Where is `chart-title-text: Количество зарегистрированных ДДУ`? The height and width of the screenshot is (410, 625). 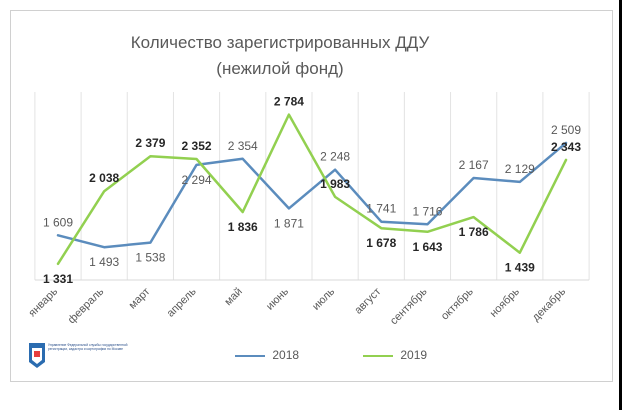 chart-title-text: Количество зарегистрированных ДДУ is located at coordinates (280, 42).